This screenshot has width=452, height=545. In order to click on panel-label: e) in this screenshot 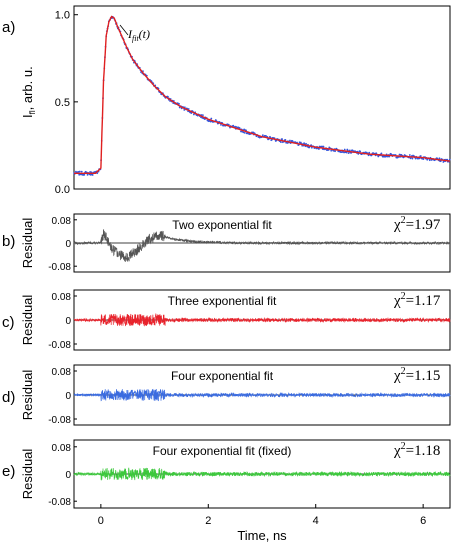, I will do `click(8, 471)`.